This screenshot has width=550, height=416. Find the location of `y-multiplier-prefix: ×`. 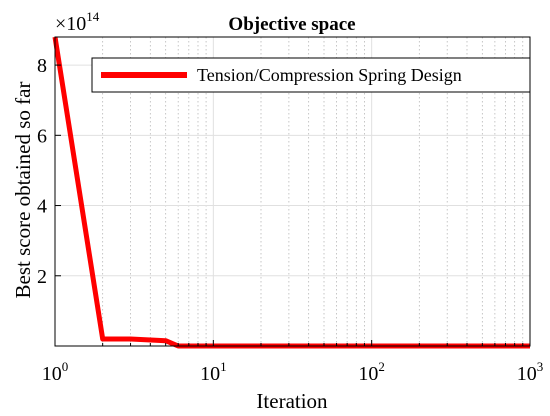

y-multiplier-prefix: × is located at coordinates (60, 24).